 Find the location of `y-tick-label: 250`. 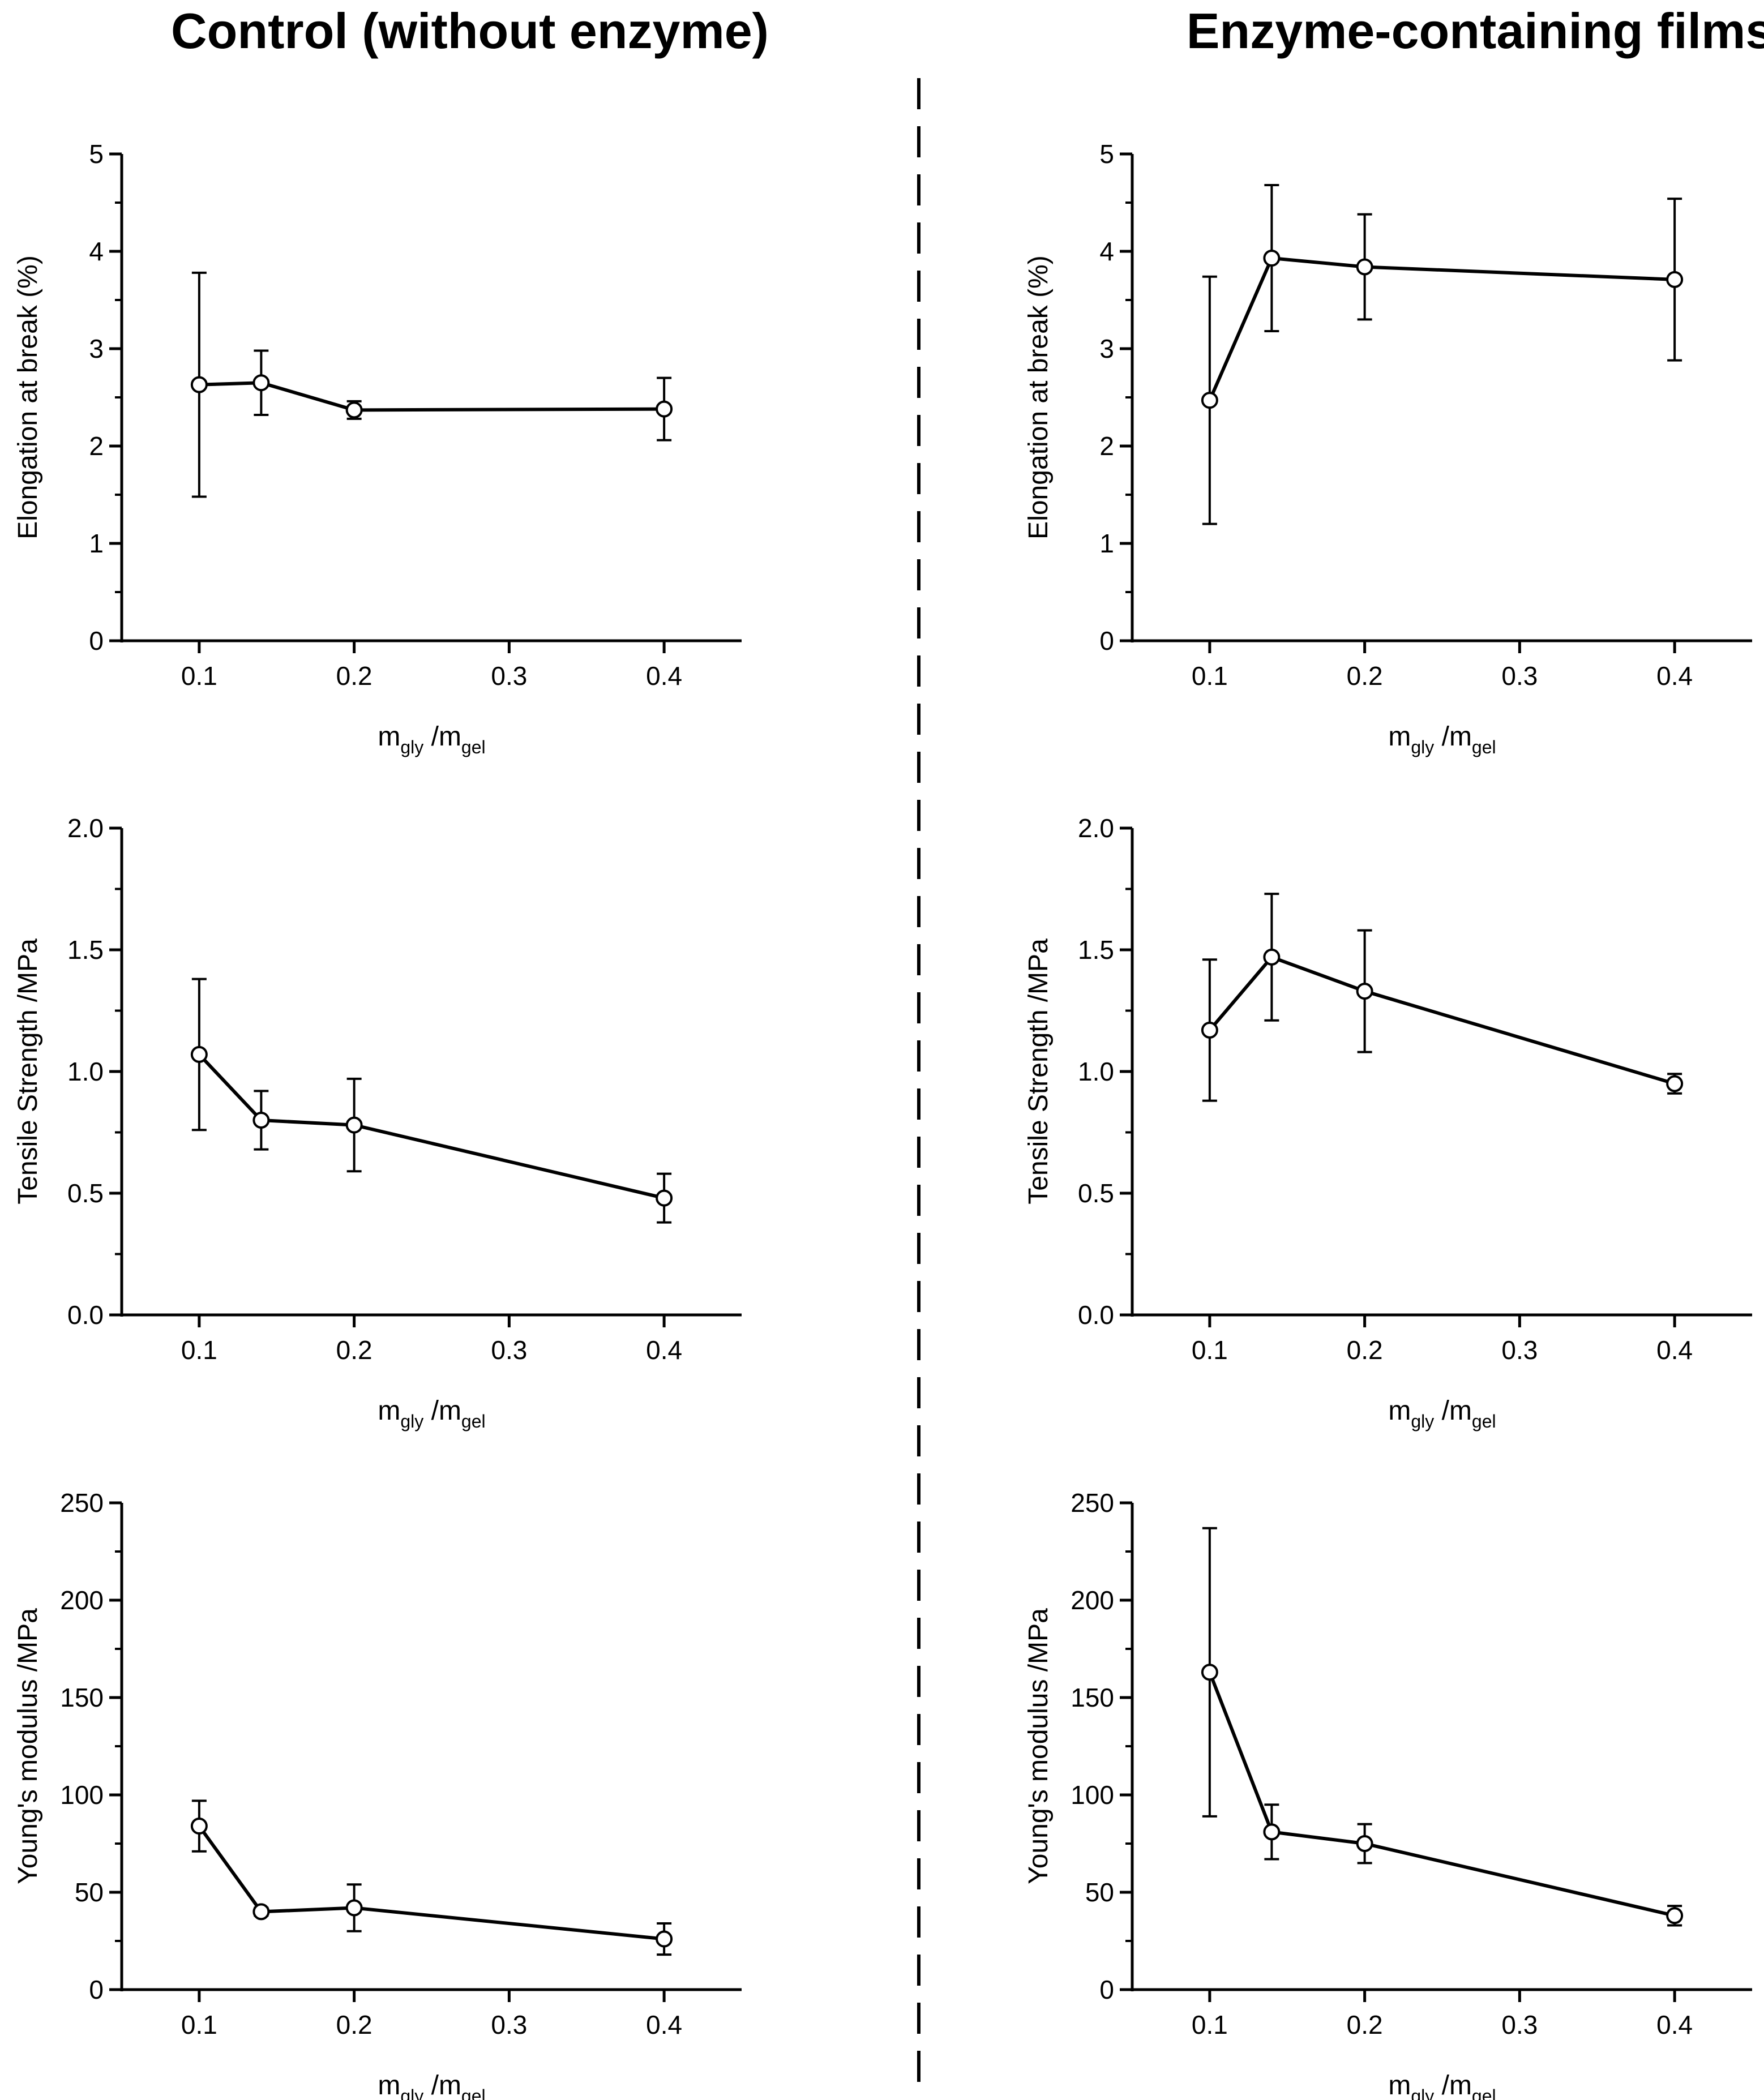

y-tick-label: 250 is located at coordinates (1093, 1503).